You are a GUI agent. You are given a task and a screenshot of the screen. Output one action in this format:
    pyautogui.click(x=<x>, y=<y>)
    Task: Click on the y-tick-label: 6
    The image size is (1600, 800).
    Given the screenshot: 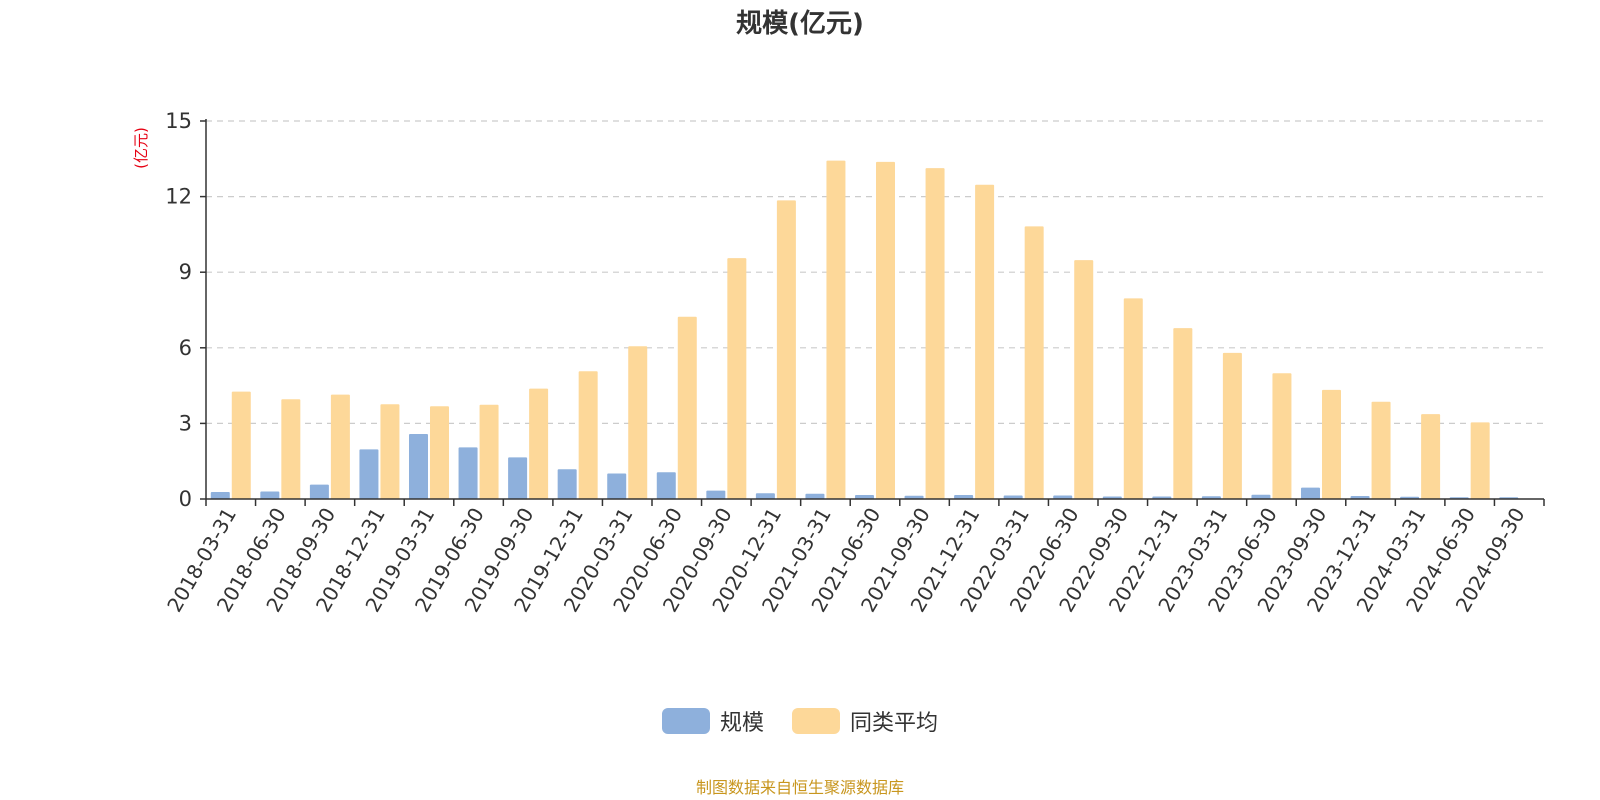 What is the action you would take?
    pyautogui.click(x=185, y=348)
    